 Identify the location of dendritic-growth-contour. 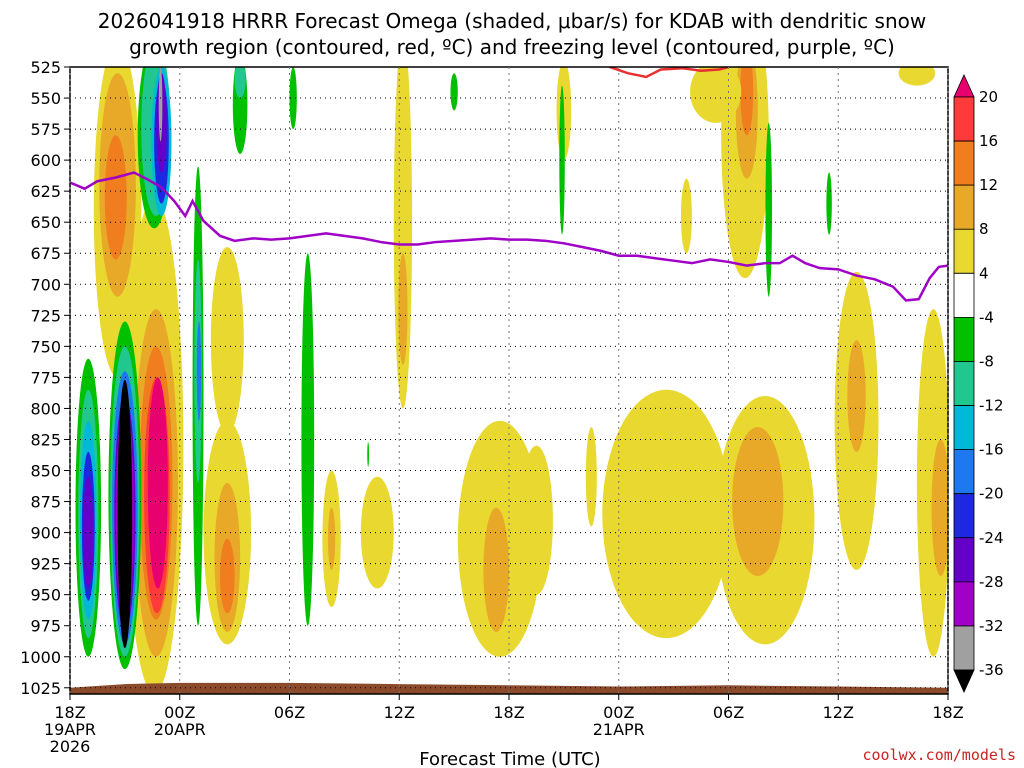
(669, 73).